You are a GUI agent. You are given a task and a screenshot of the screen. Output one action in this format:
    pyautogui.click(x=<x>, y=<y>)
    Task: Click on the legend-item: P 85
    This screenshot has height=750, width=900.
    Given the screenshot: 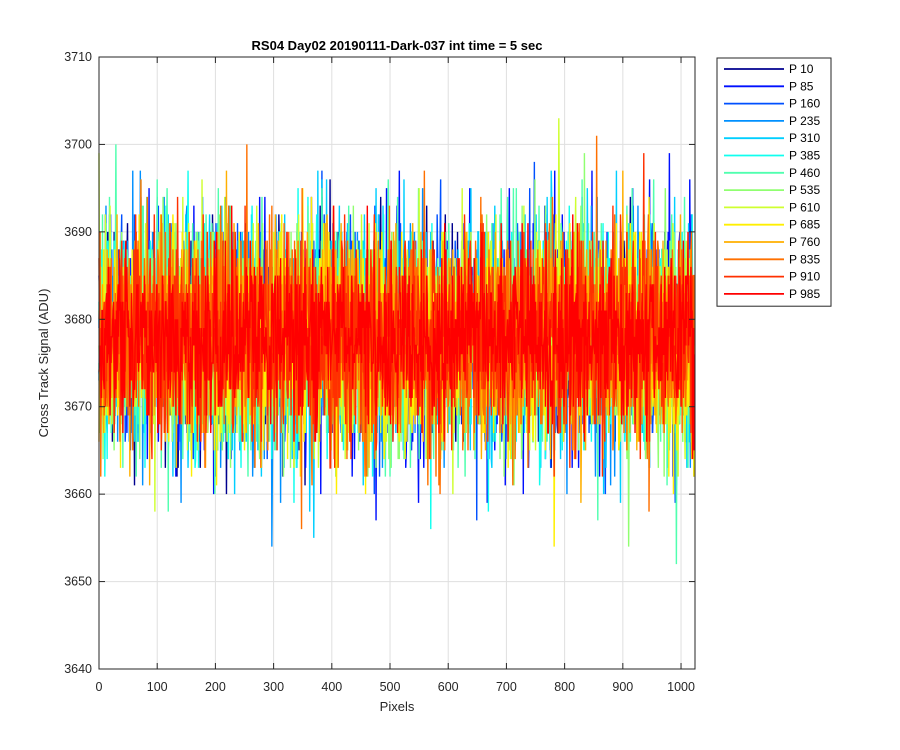 What is the action you would take?
    pyautogui.click(x=769, y=86)
    